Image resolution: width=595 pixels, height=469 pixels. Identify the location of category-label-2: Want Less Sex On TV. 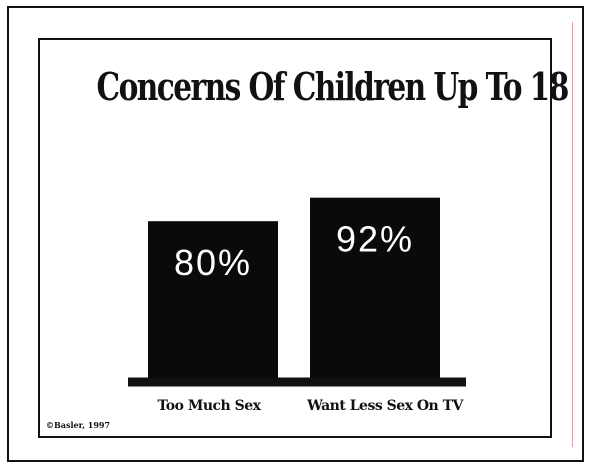
(385, 406).